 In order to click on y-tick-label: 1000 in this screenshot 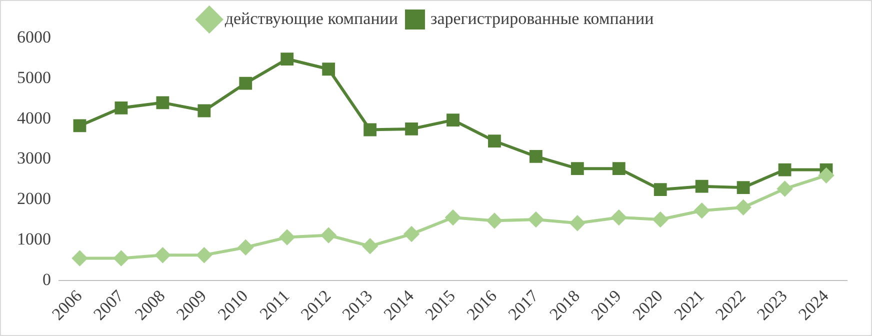, I will do `click(34, 239)`.